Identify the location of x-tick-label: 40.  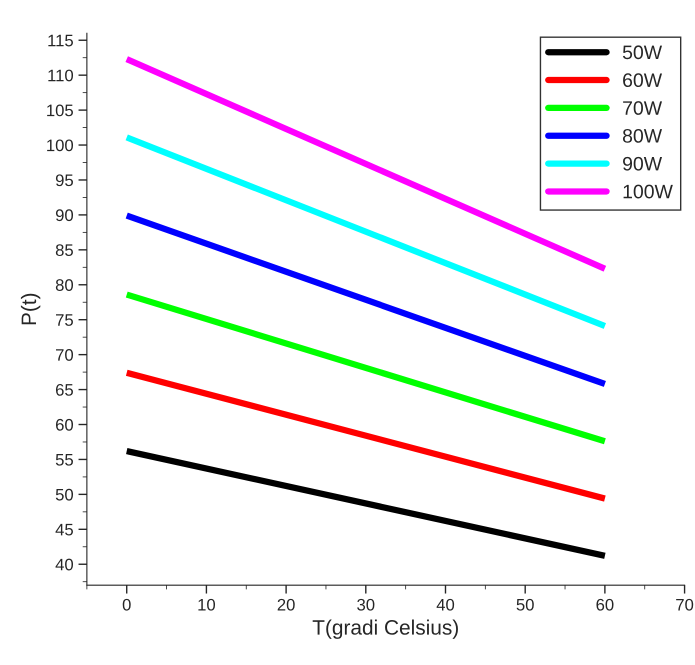
(445, 604).